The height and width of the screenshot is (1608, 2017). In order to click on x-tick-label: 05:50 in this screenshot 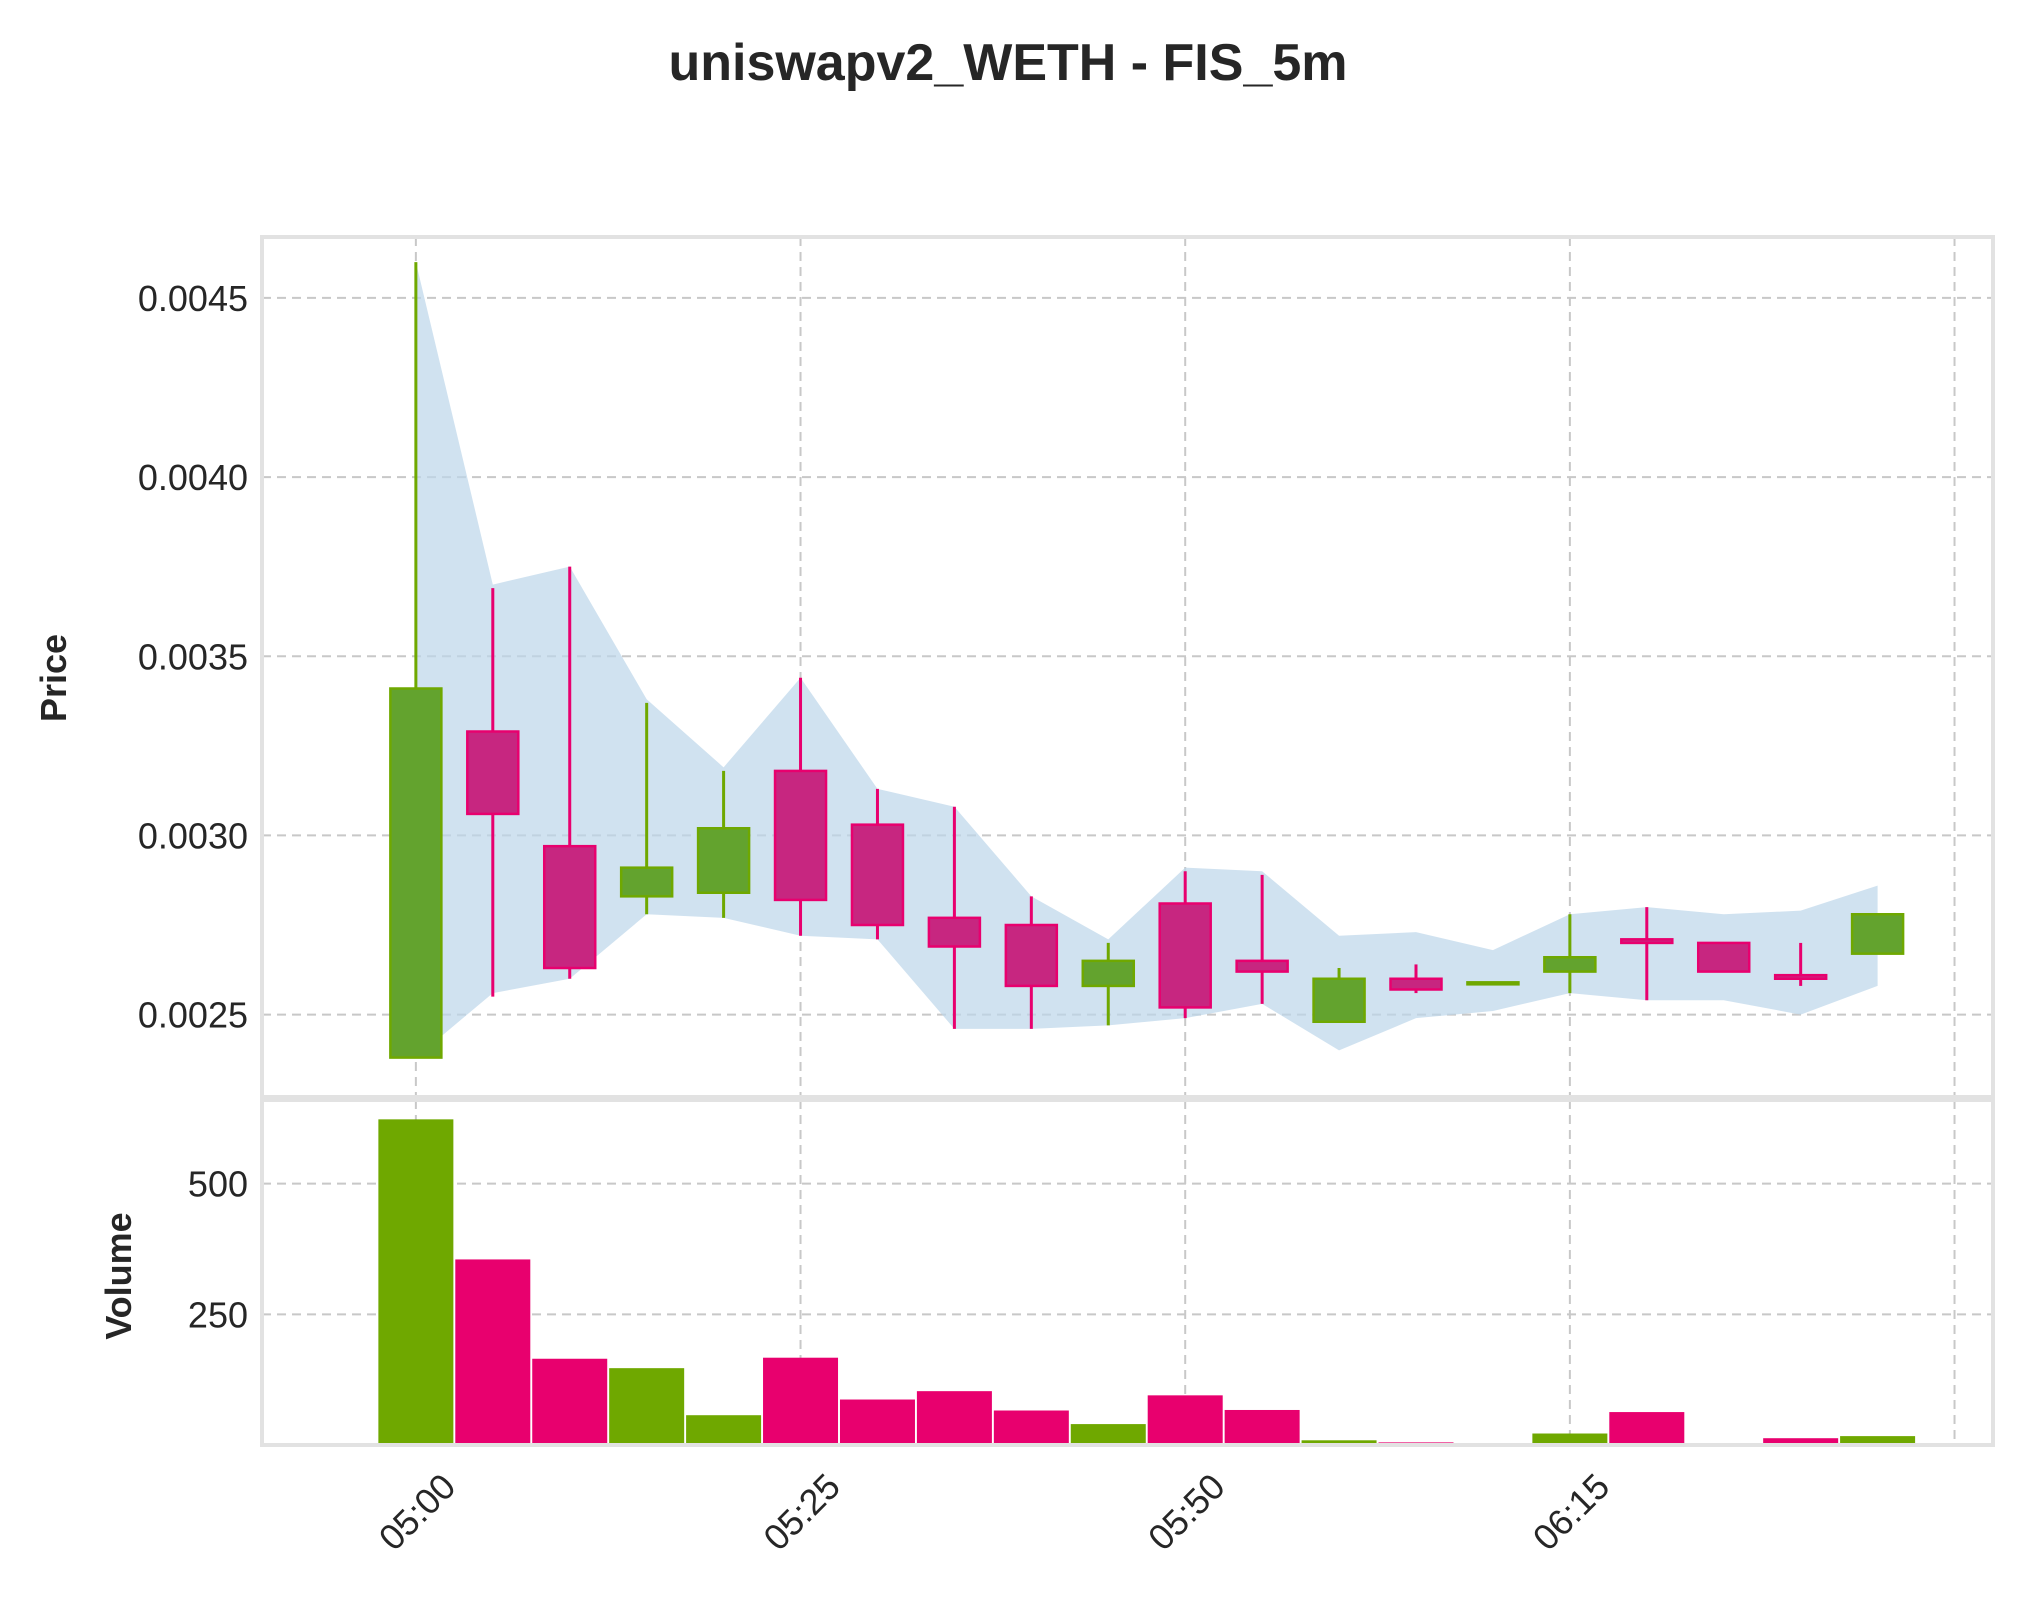, I will do `click(1186, 1511)`.